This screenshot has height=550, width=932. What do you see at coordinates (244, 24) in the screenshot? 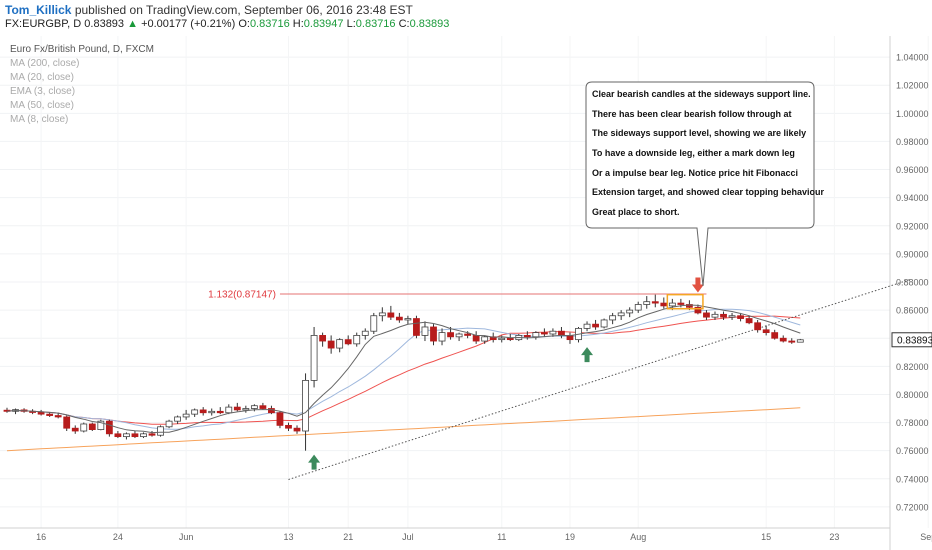
I see `open-label: O:` at bounding box center [244, 24].